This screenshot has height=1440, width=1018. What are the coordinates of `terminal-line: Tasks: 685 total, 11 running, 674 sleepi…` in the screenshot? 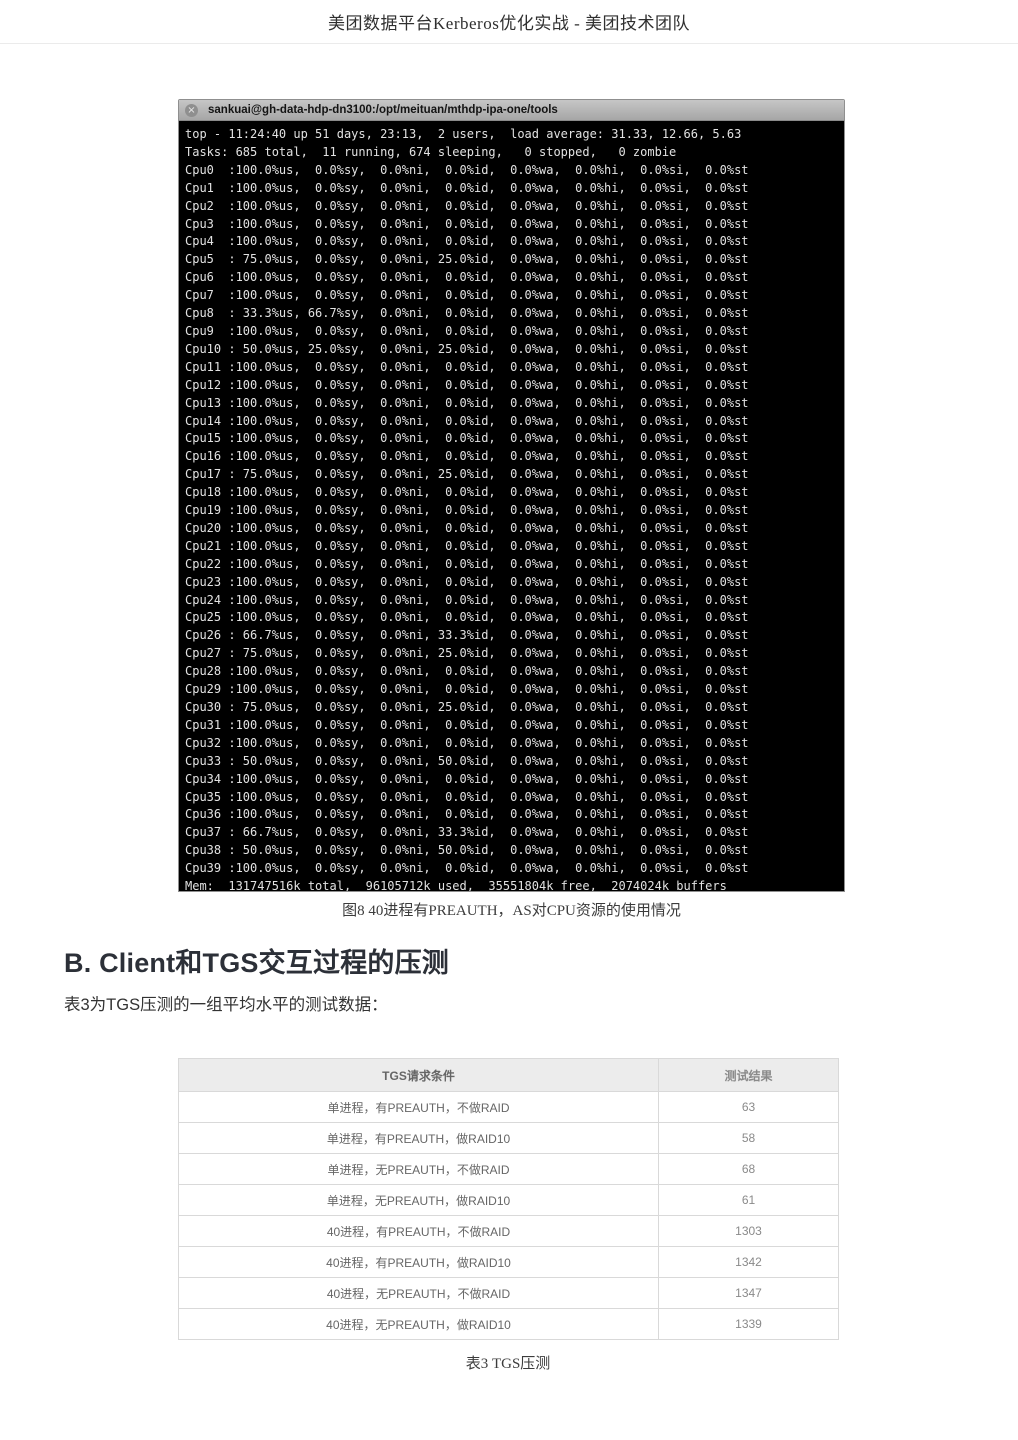 It's located at (431, 151).